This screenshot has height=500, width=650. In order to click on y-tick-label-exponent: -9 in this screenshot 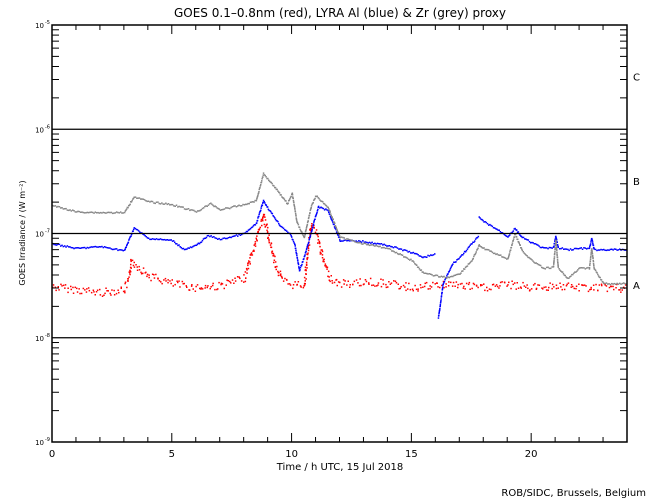, I will do `click(47, 440)`.